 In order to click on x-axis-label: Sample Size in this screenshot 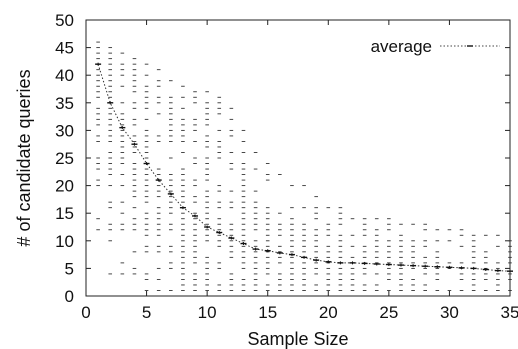, I will do `click(297, 339)`.